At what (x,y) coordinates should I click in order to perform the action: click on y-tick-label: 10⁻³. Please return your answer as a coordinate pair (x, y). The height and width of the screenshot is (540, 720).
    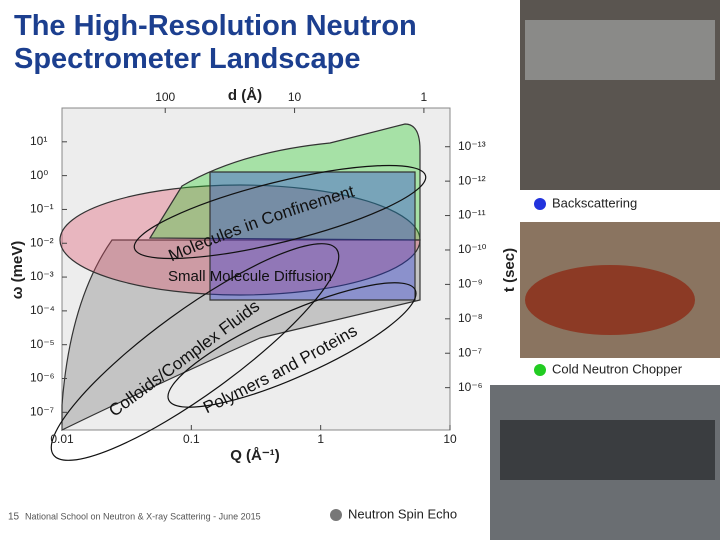
    Looking at the image, I should click on (42, 276).